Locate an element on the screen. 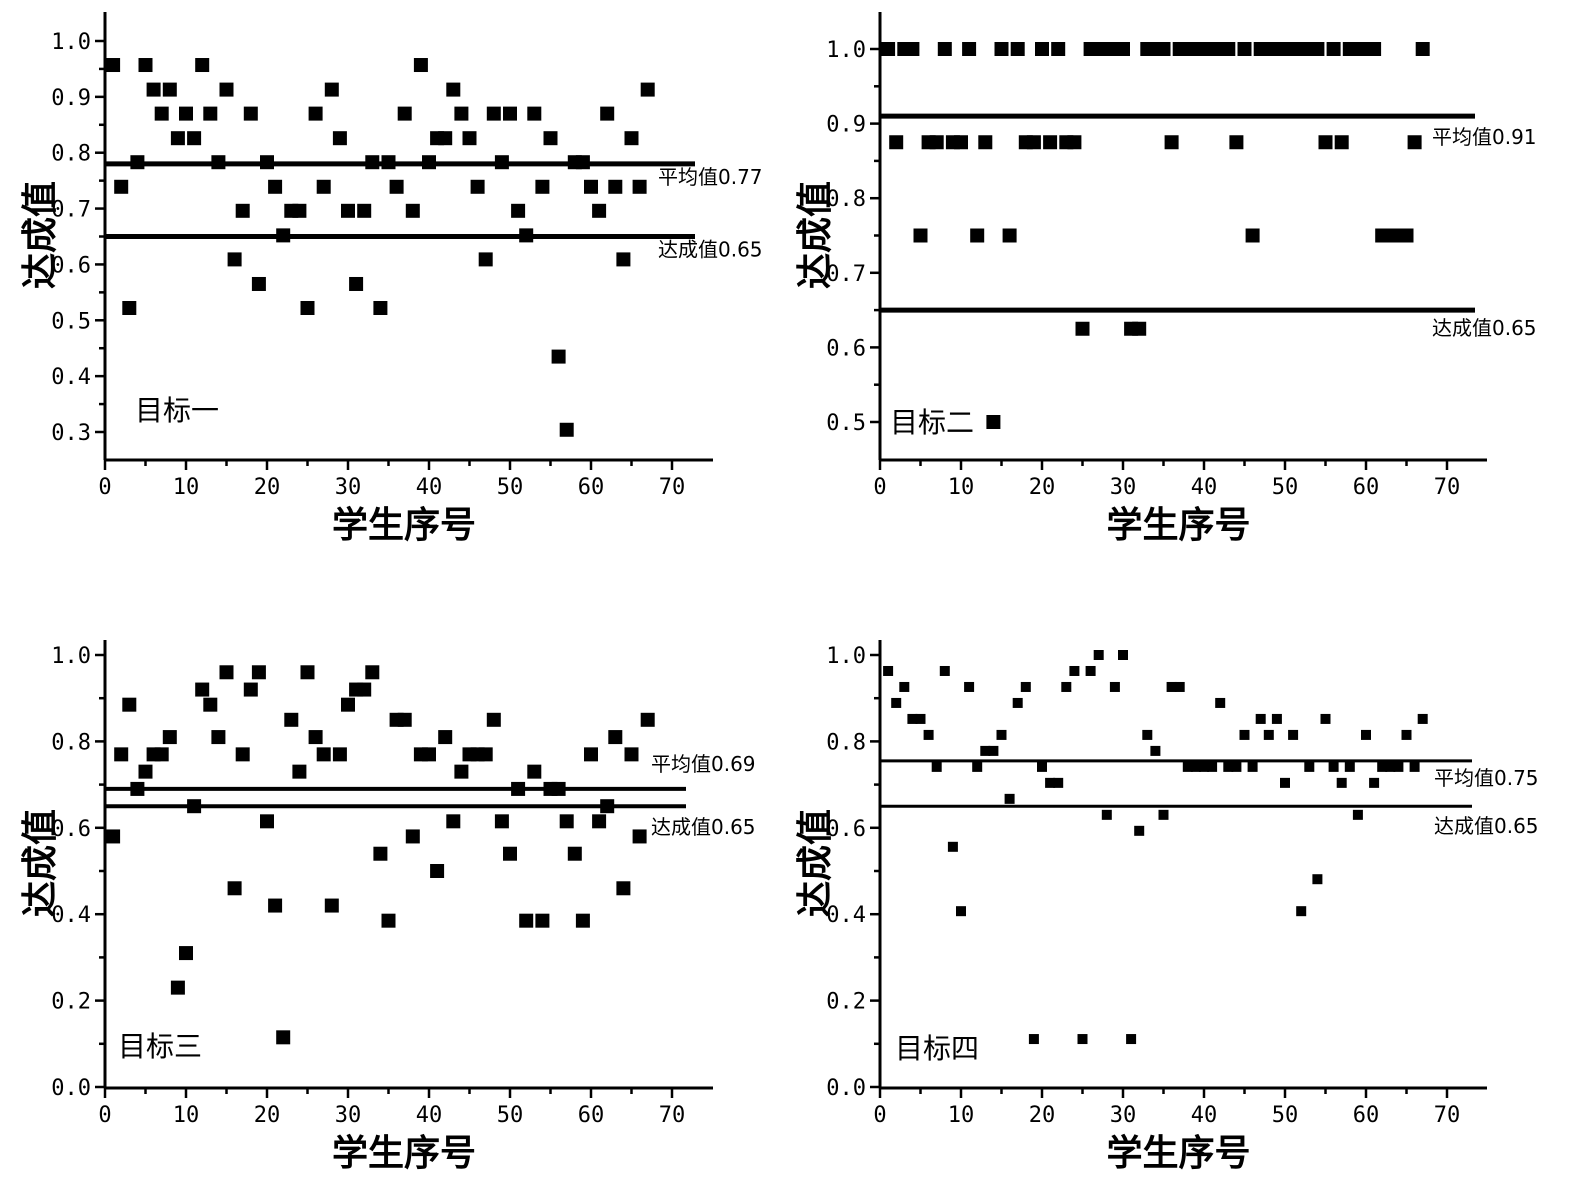  x-tick-label: 50 is located at coordinates (1285, 487).